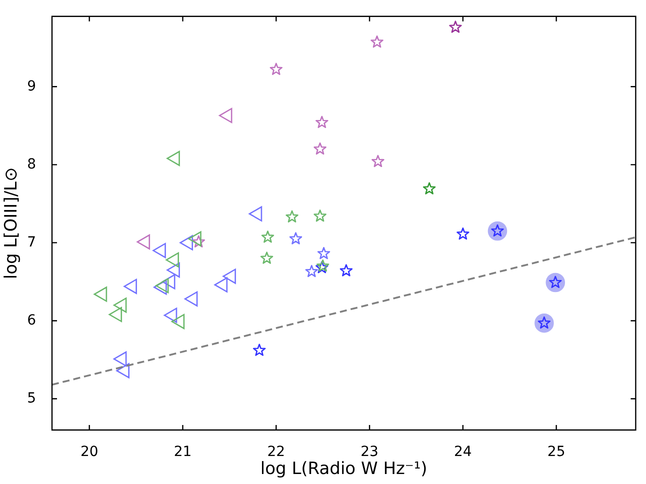  What do you see at coordinates (369, 452) in the screenshot?
I see `x-tick-label: 23` at bounding box center [369, 452].